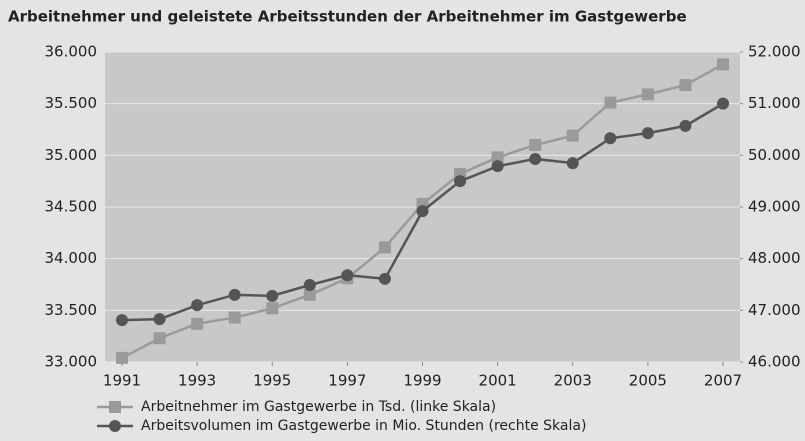 Image resolution: width=805 pixels, height=441 pixels. I want to click on y-tick-label: 33.000, so click(71, 362).